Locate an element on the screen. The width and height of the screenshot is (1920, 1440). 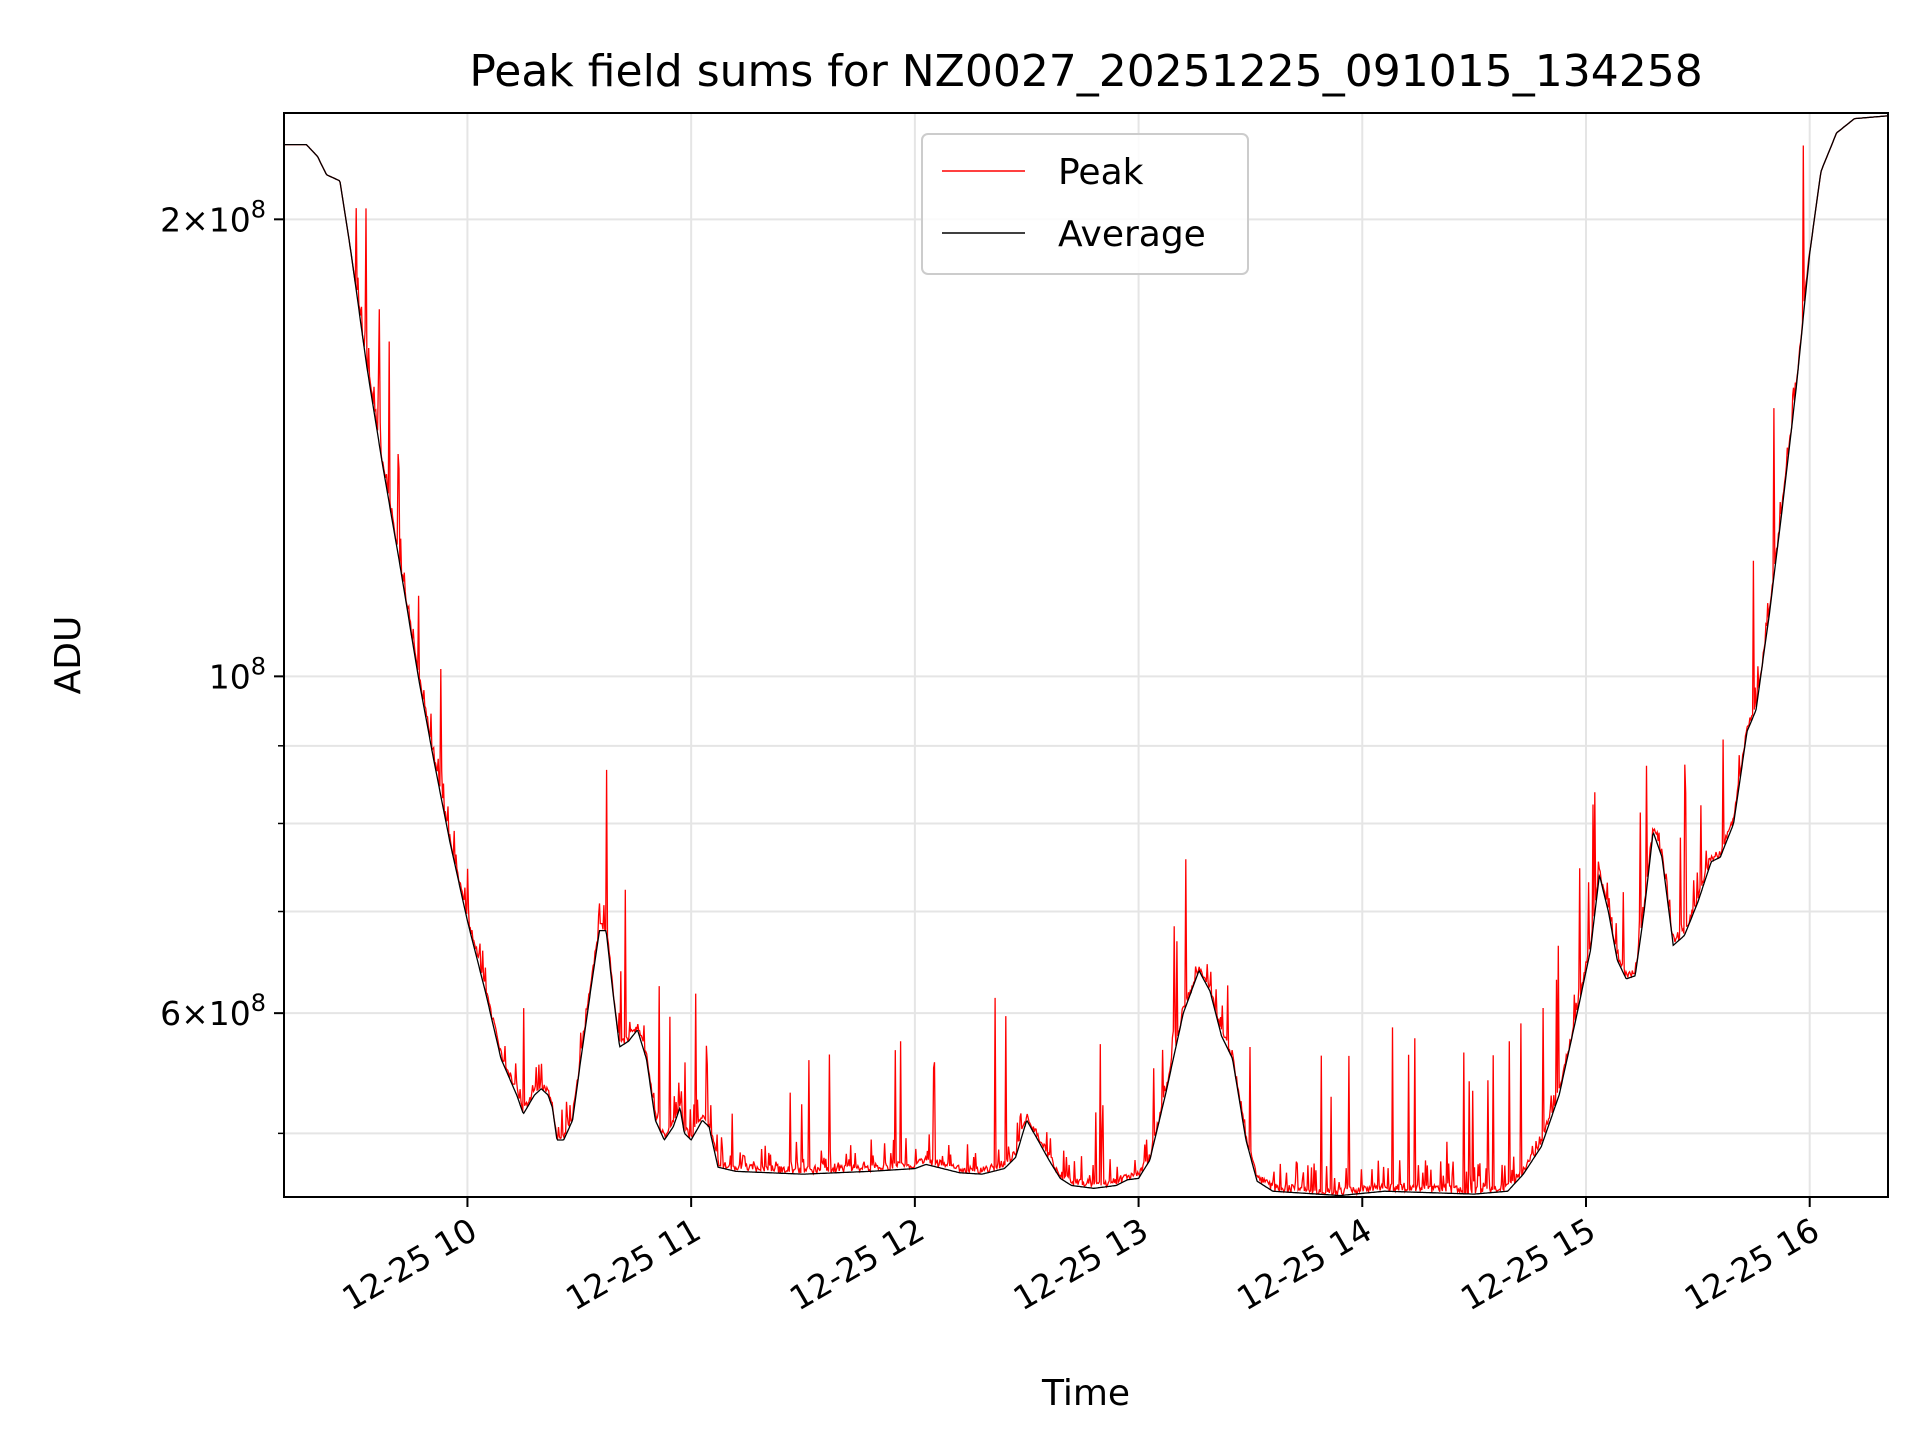
x-tick-label: 12-25 14 is located at coordinates (1304, 1264).